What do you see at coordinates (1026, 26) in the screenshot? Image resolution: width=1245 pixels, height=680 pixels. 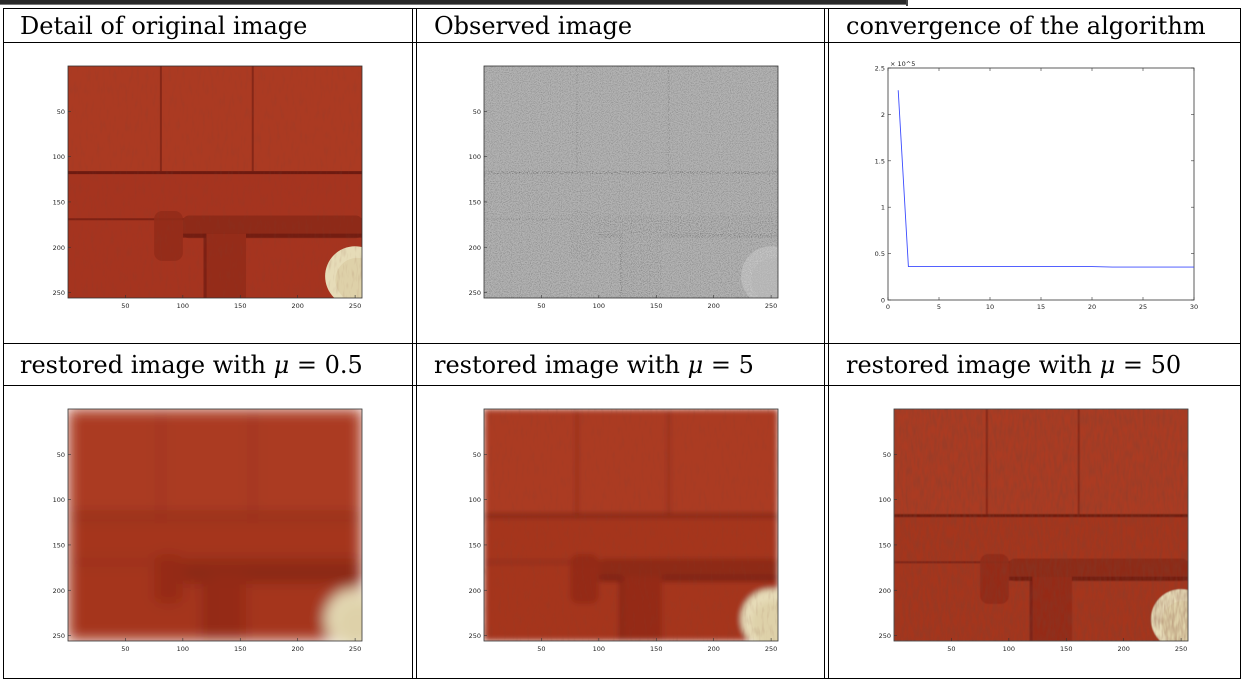 I see `header-convergence: convergence of the algorithm` at bounding box center [1026, 26].